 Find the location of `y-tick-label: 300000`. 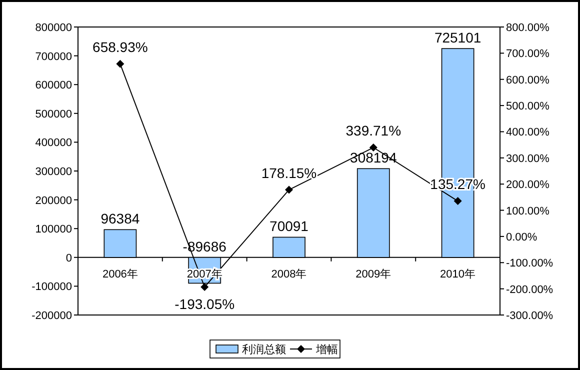

y-tick-label: 300000 is located at coordinates (53, 172).